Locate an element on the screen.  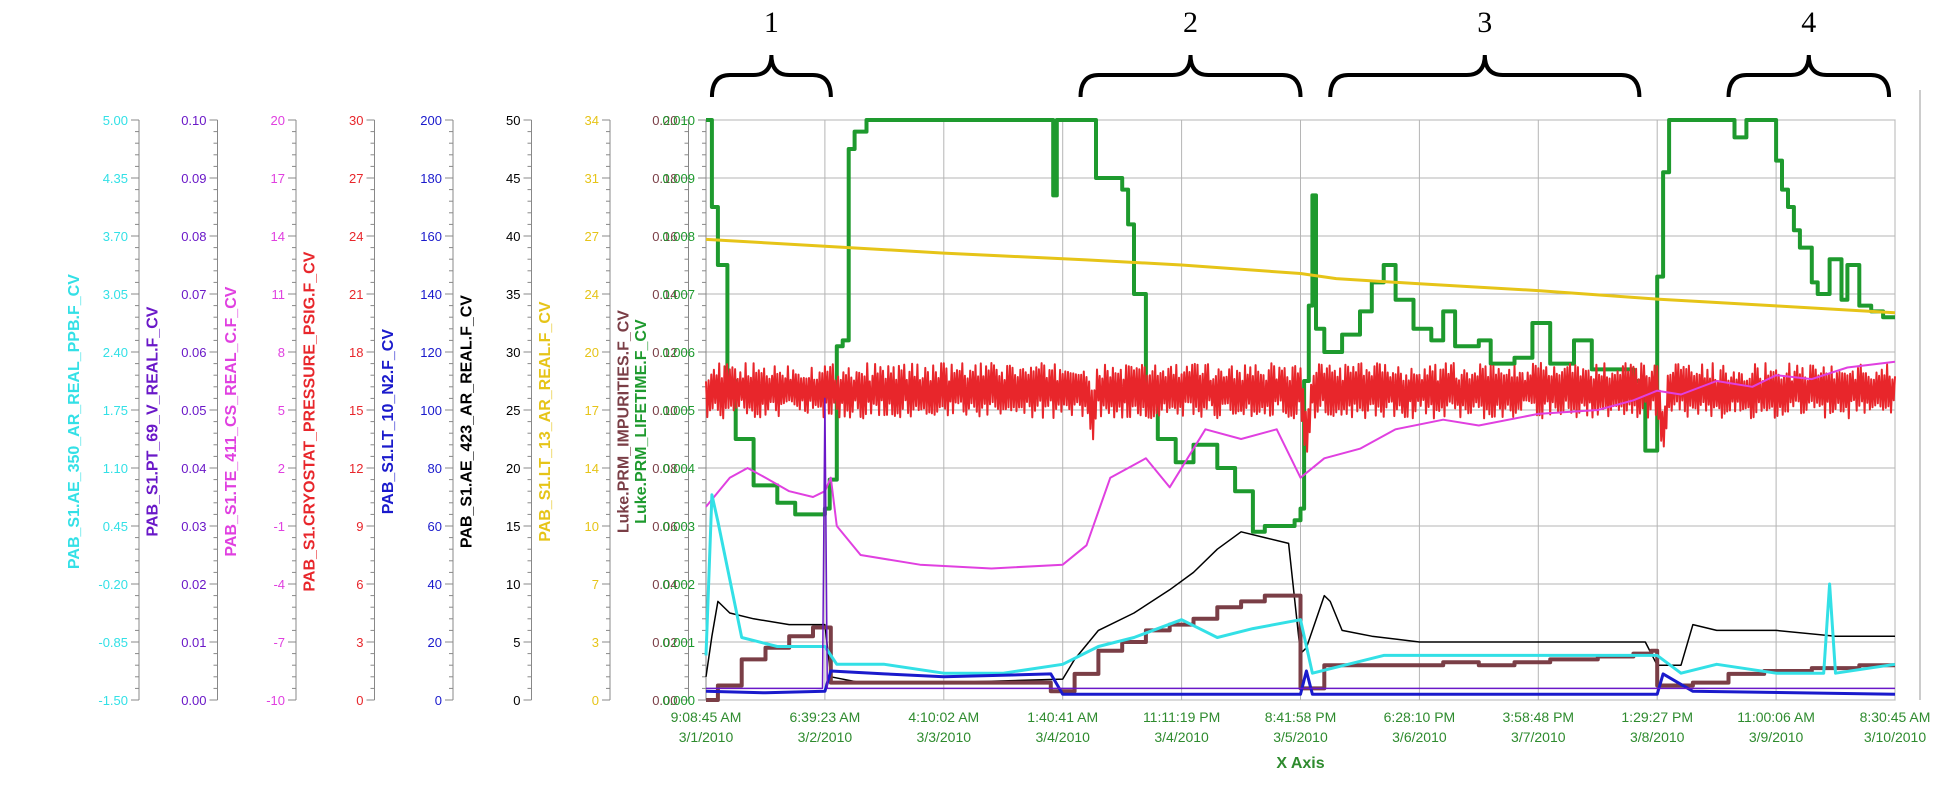
y-tick-label: 1.75 is located at coordinates (115, 410).